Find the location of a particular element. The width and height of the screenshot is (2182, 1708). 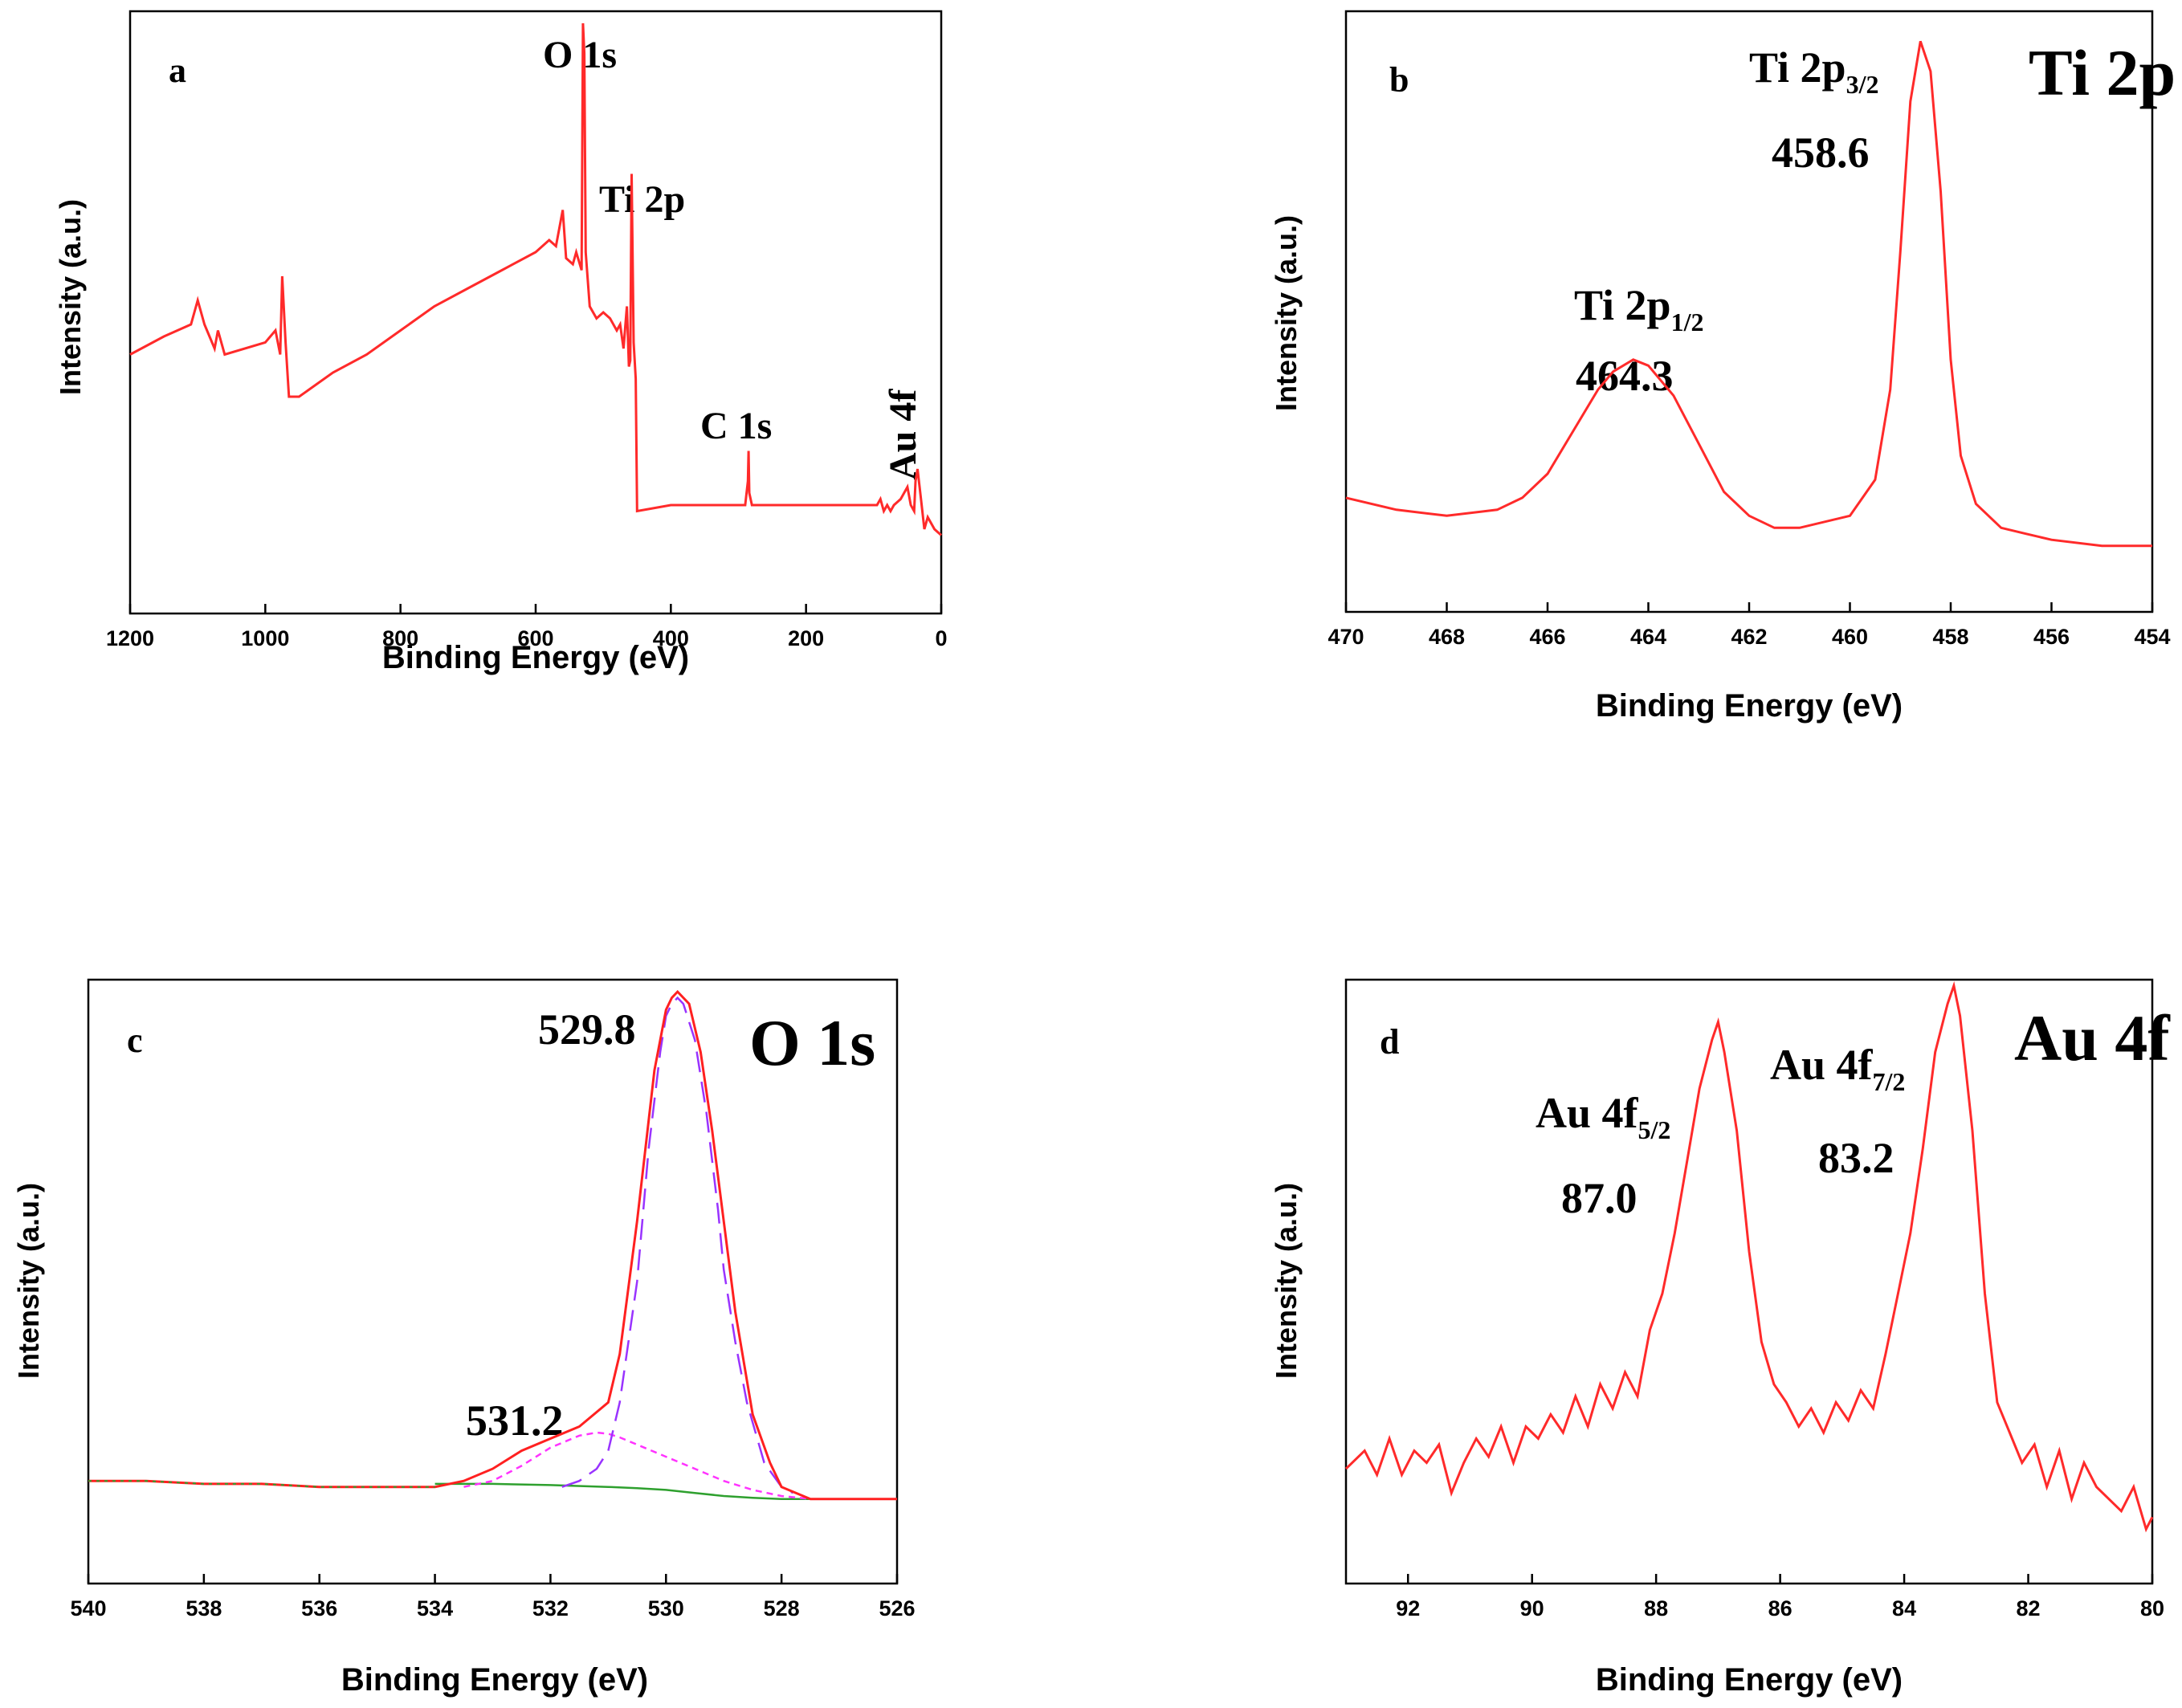

panel-d-au4f-line is located at coordinates (1749, 1256).